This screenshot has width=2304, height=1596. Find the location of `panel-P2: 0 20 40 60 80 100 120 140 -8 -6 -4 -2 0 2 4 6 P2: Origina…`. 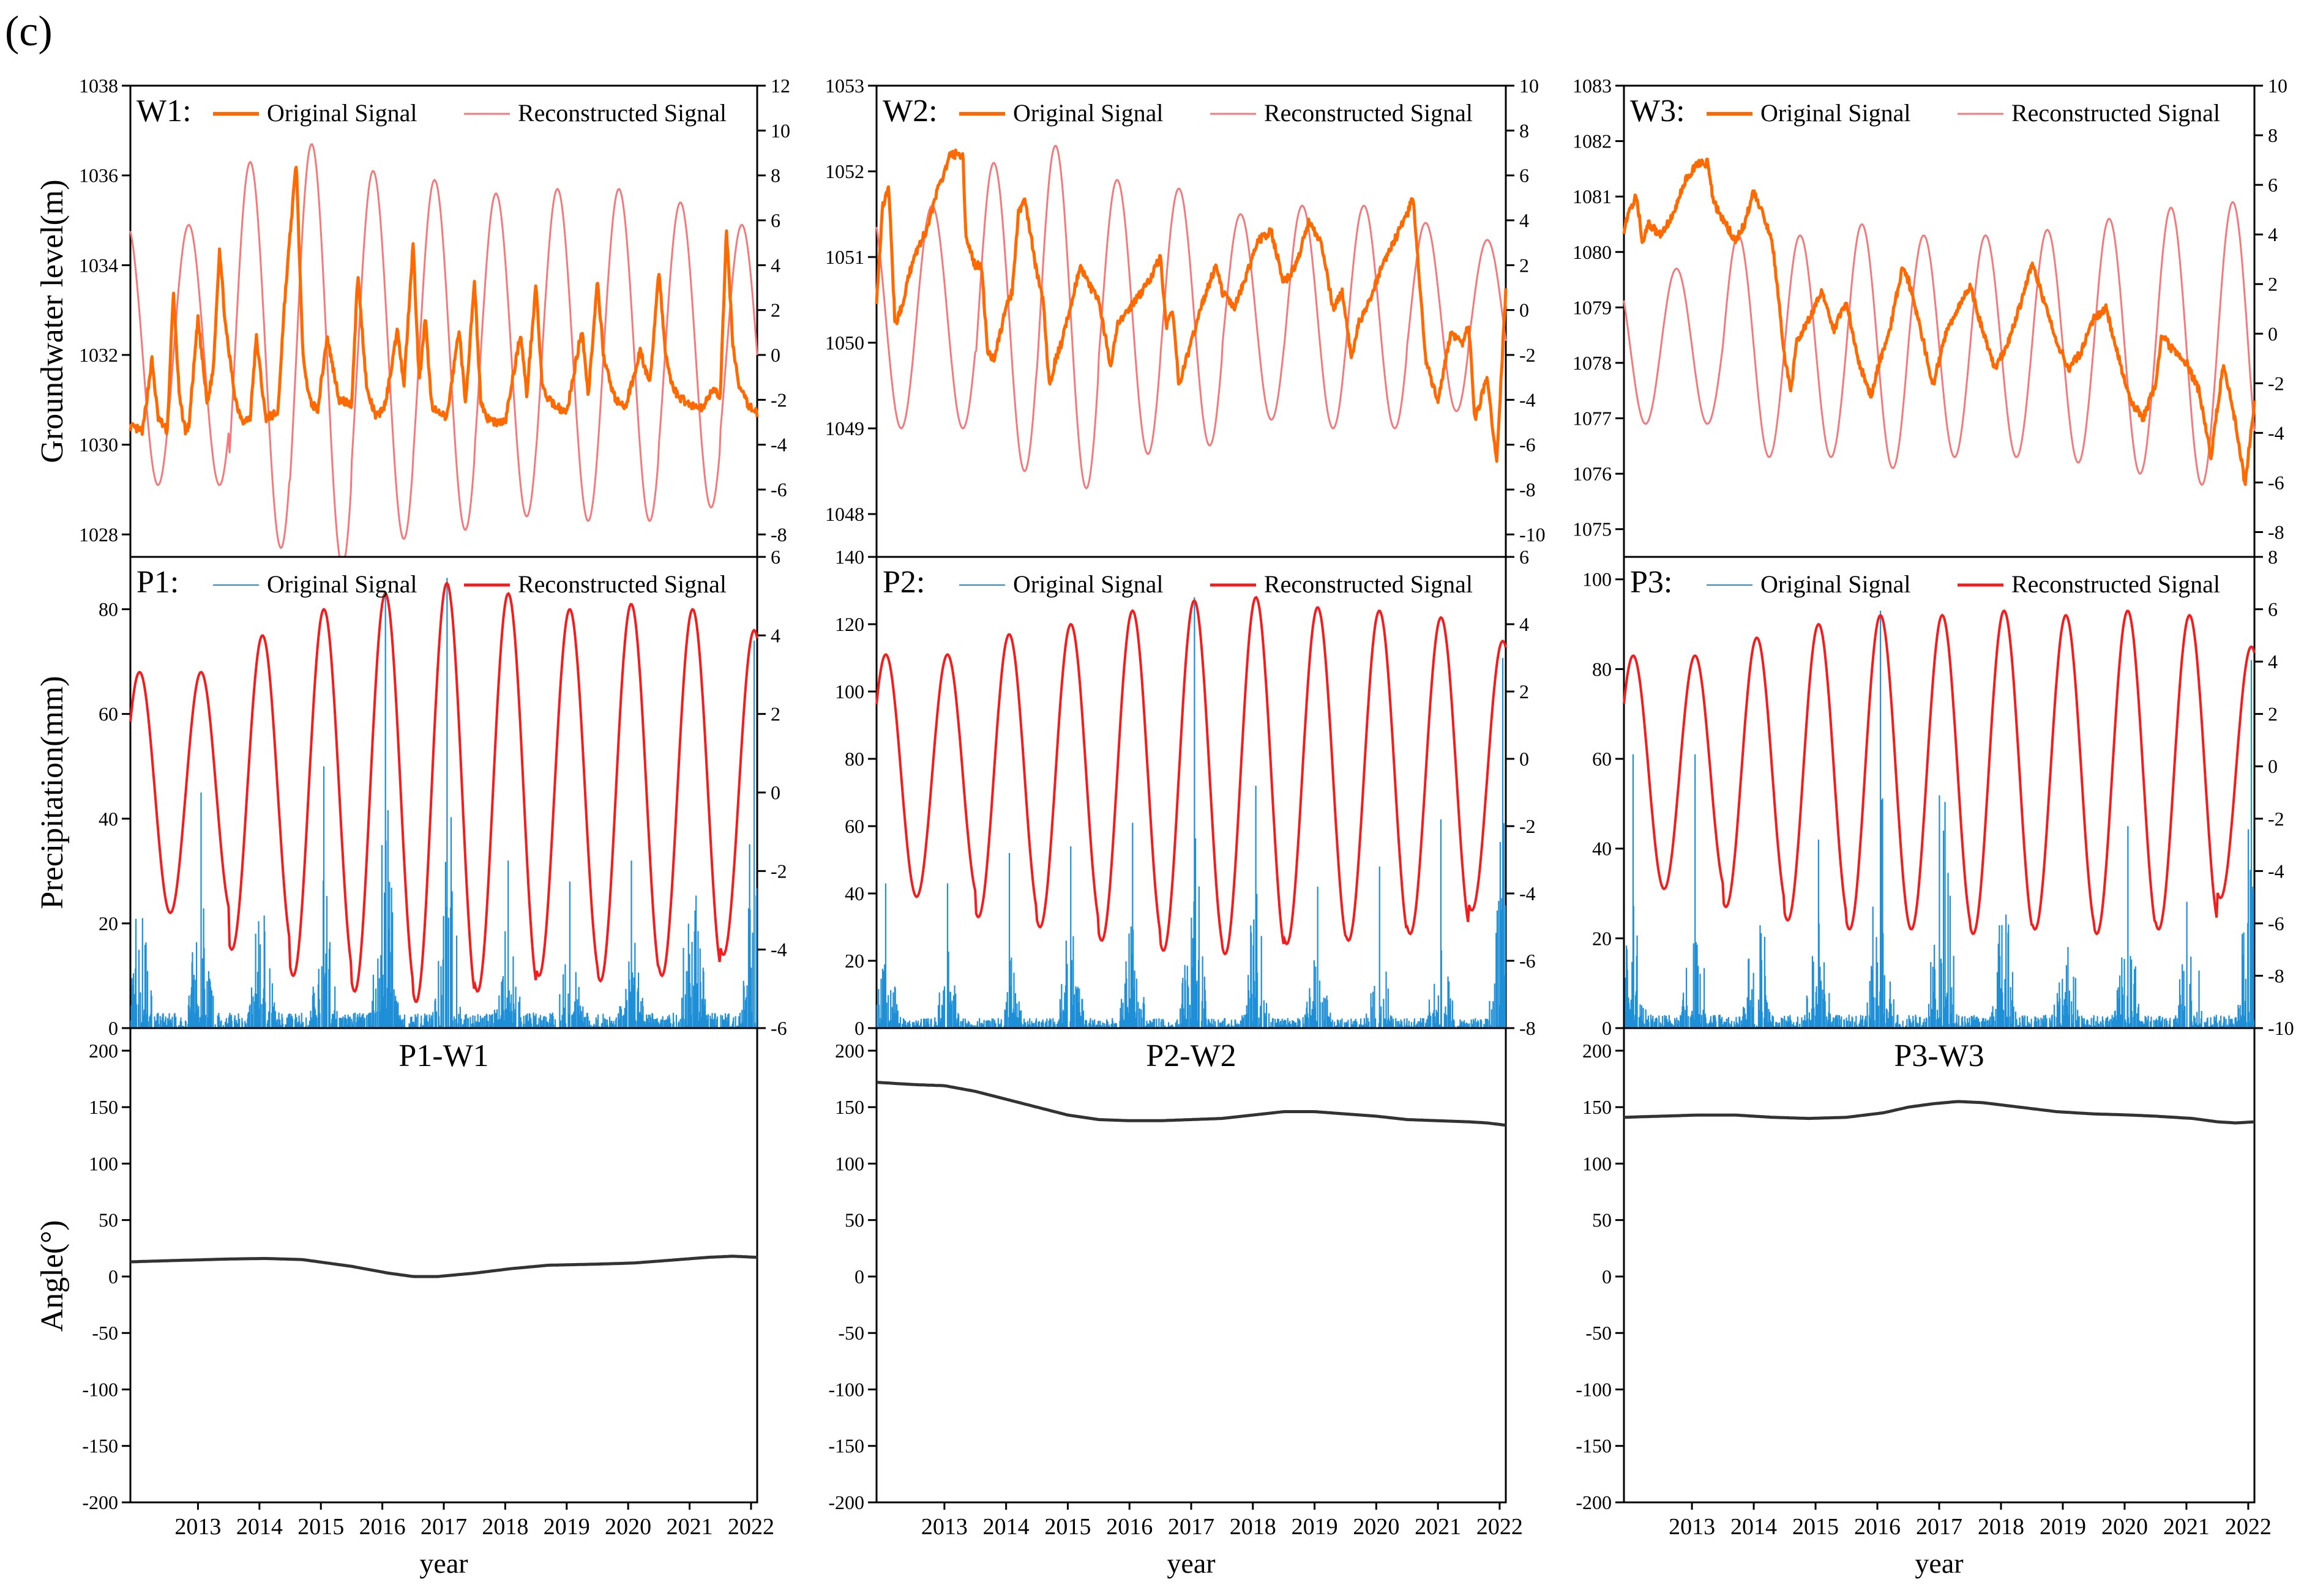

panel-P2: 0 20 40 60 80 100 120 140 -8 -6 -4 -2 0 2 4 6 P2: Origina… is located at coordinates (1185, 792).